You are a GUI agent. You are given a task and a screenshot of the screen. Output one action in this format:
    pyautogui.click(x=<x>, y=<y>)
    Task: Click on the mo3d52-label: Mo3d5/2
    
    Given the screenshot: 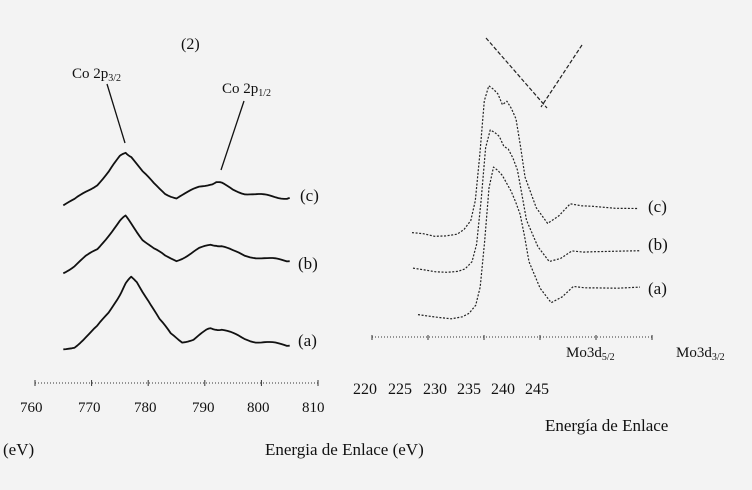 What is the action you would take?
    pyautogui.click(x=590, y=354)
    